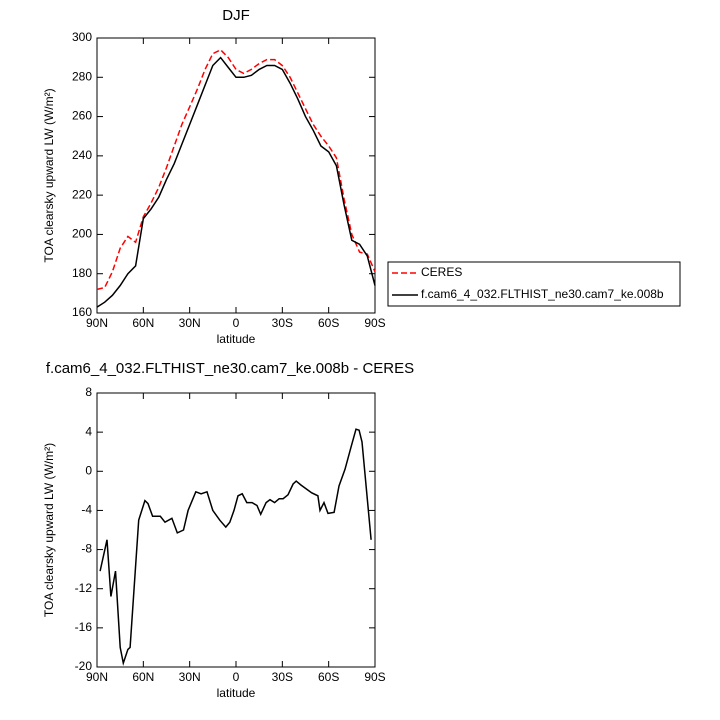 The height and width of the screenshot is (720, 720). Describe the element at coordinates (86, 510) in the screenshot. I see `y-tick-label: -4` at that location.